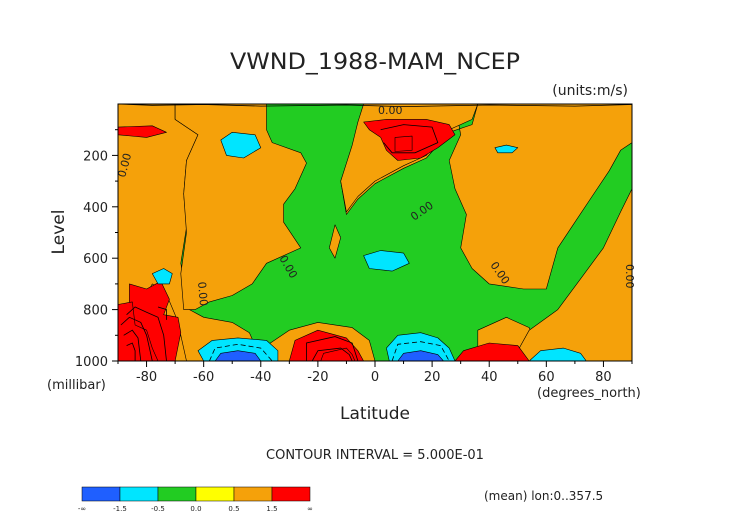  I want to click on footnote: (mean) lon:0..357.5, so click(543, 496).